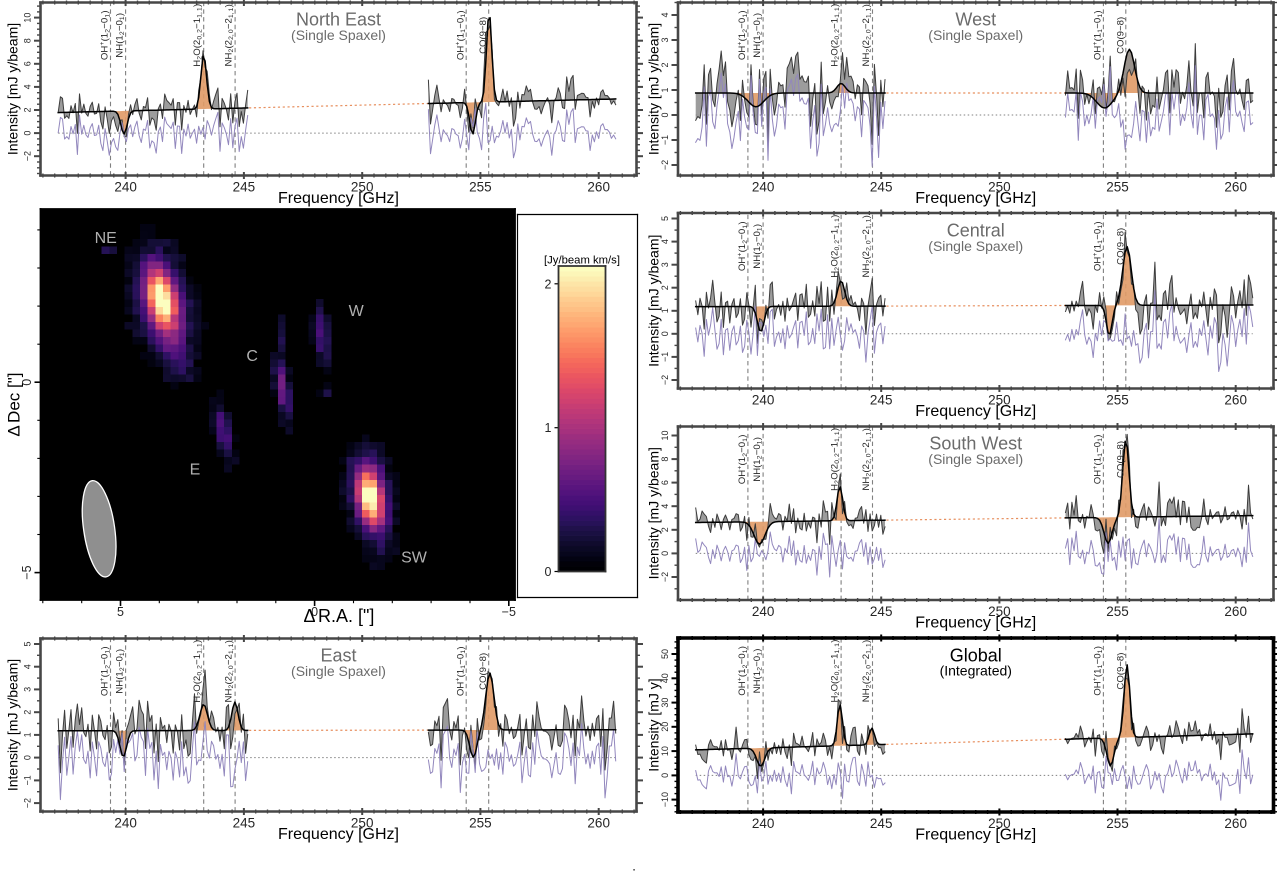  I want to click on svg-text: North East, so click(338, 20).